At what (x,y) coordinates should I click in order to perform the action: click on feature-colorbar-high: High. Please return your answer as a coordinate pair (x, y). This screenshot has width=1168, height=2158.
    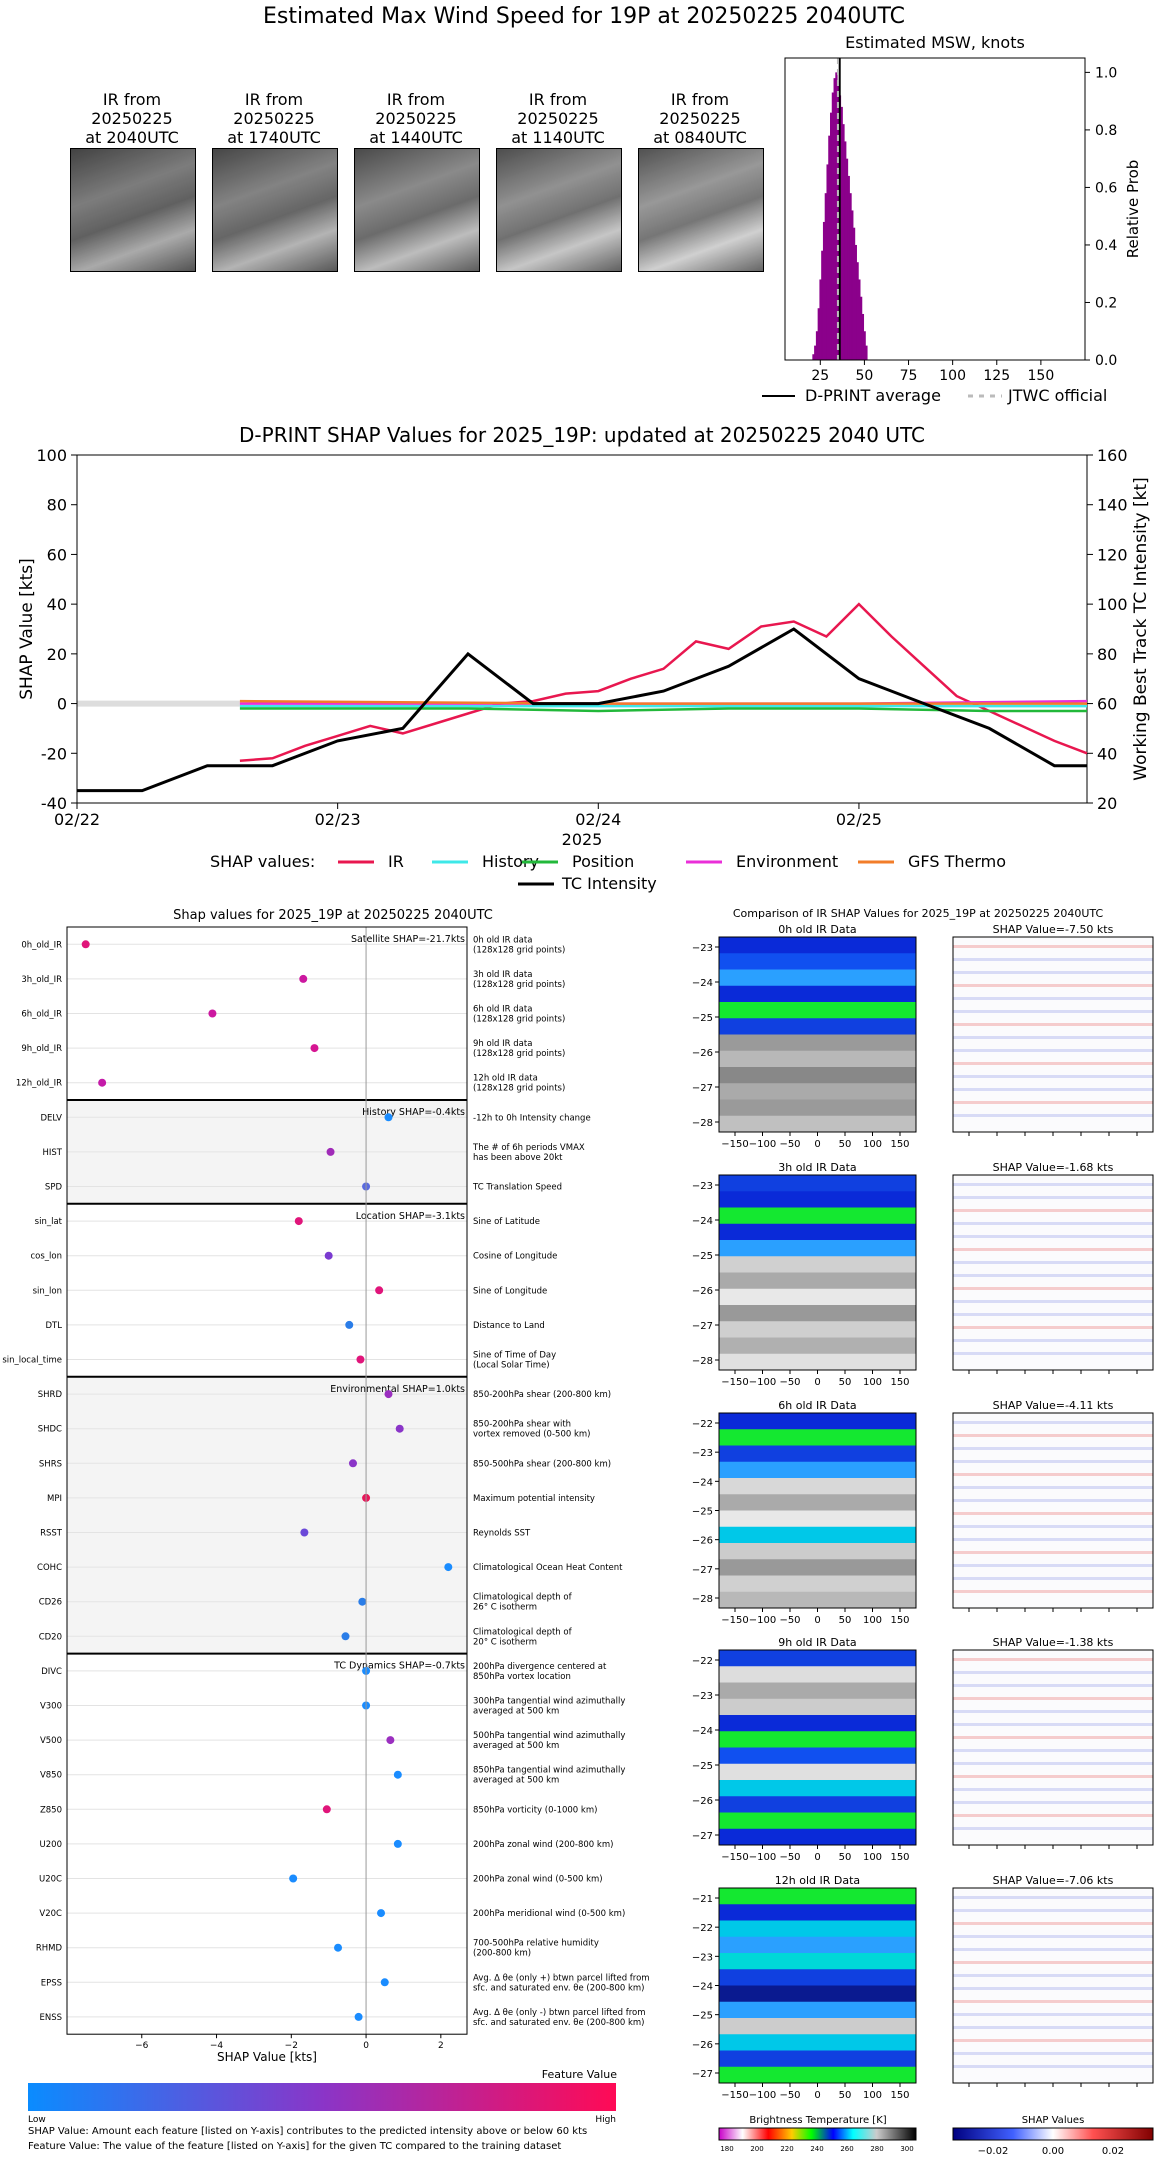
    Looking at the image, I should click on (605, 2120).